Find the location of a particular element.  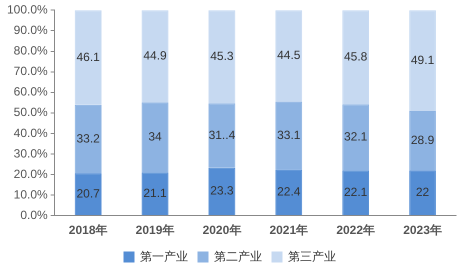

data-label: 34 is located at coordinates (155, 137).